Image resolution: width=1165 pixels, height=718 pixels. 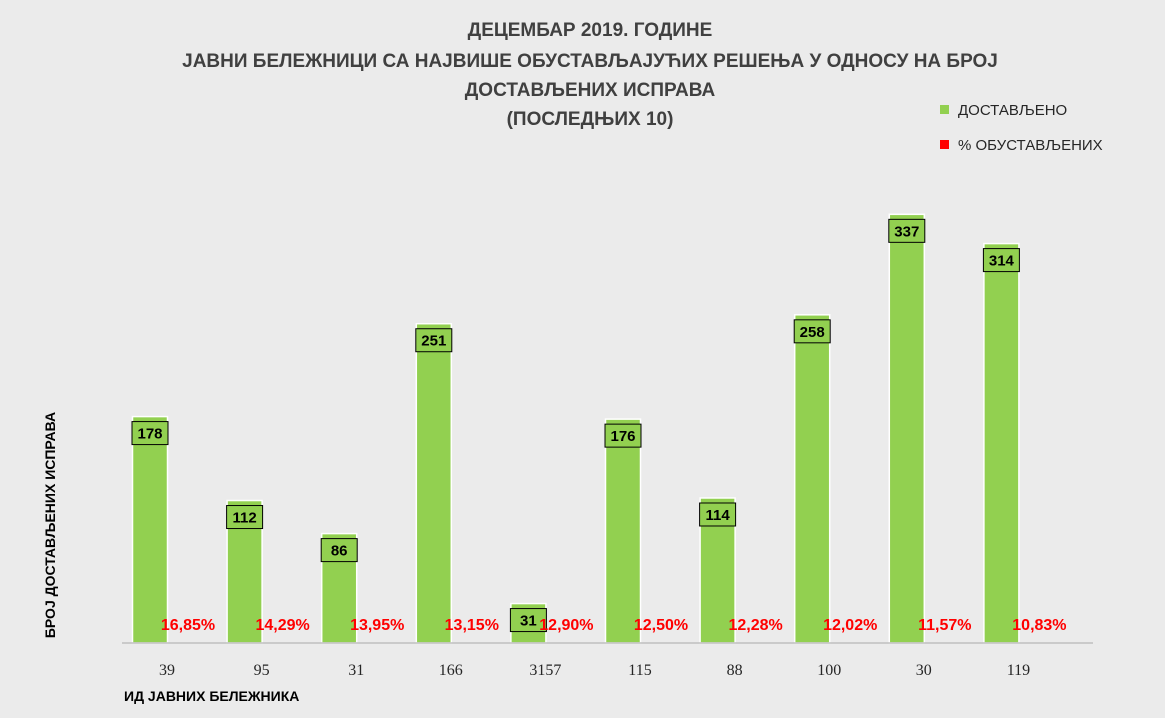 I want to click on value-label: 114, so click(x=717, y=515).